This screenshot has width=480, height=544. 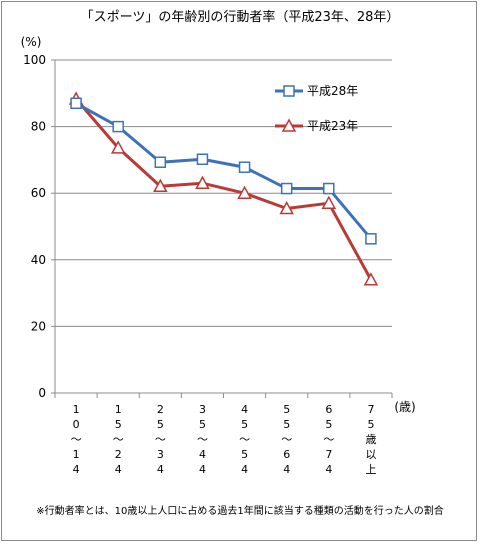 I want to click on x-tick-char: 0, so click(x=76, y=424).